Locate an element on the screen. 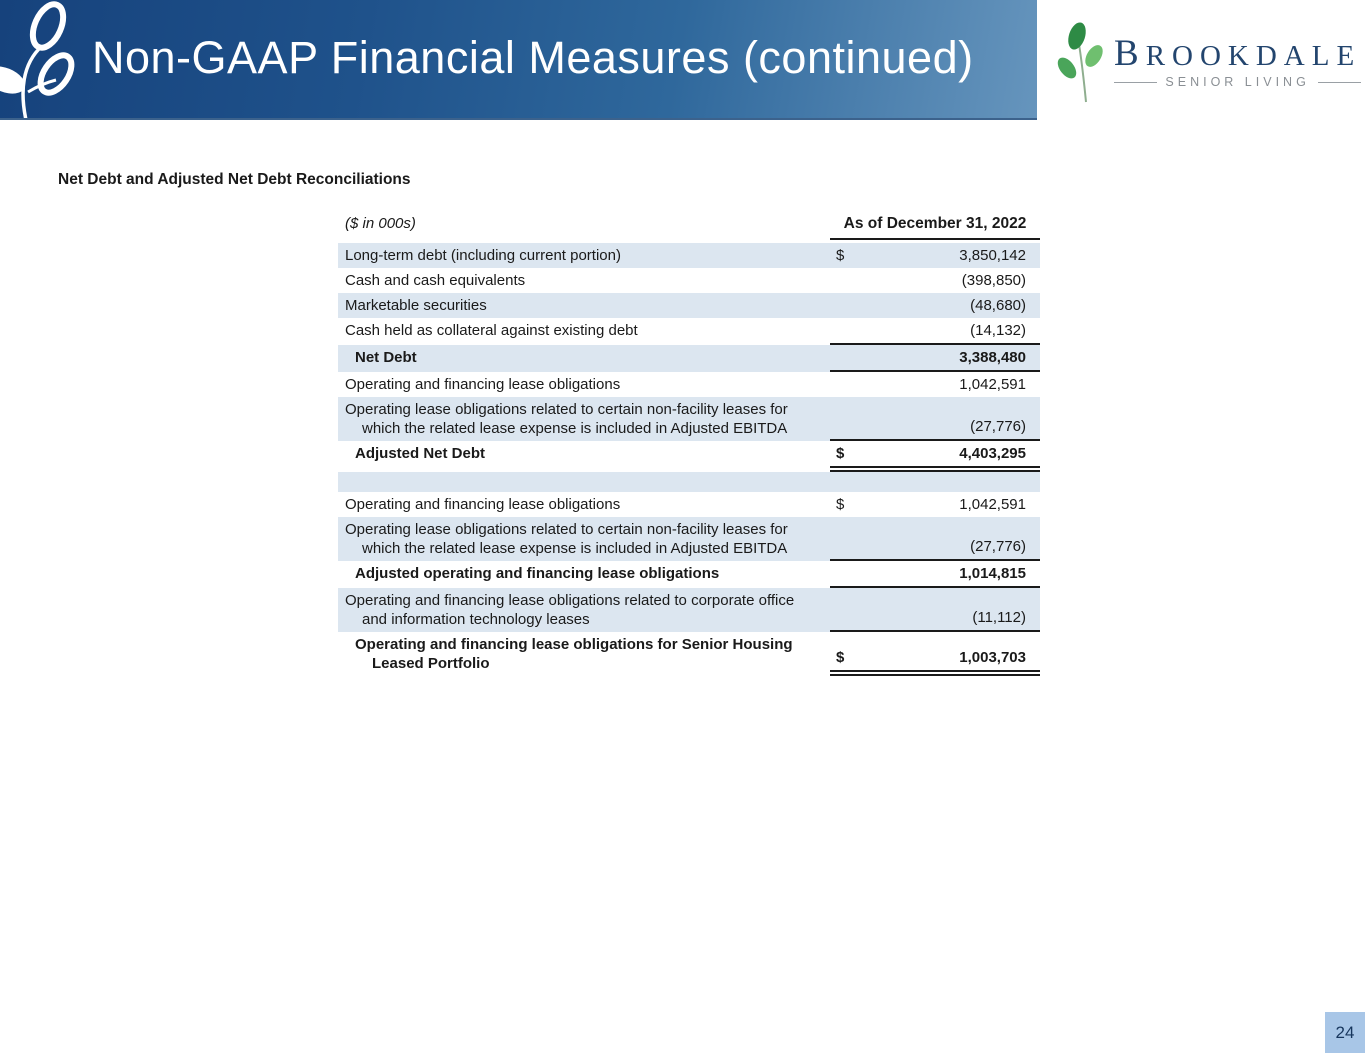 The width and height of the screenshot is (1365, 1053). row-value: (14,132) is located at coordinates (935, 331).